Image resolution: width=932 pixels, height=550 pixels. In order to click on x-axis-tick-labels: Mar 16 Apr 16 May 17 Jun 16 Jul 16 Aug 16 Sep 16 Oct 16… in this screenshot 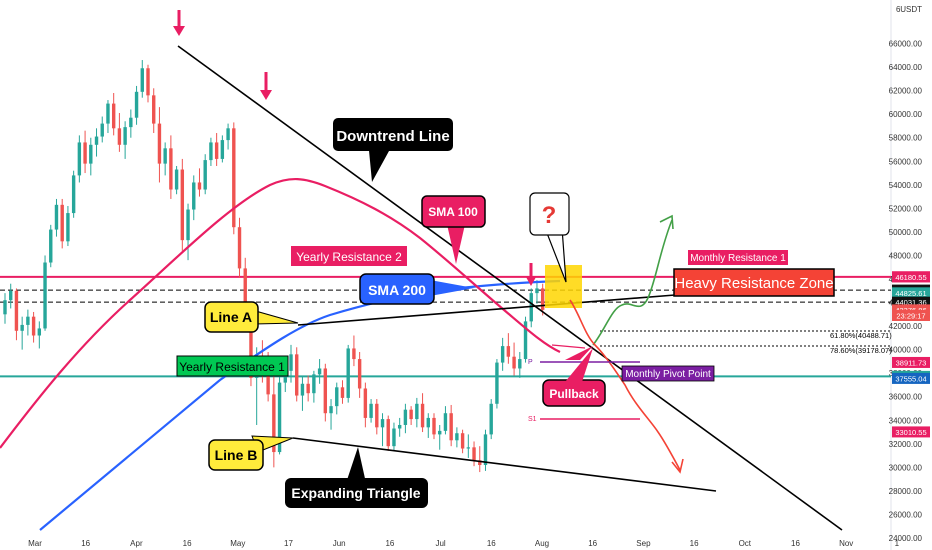, I will do `click(464, 543)`.